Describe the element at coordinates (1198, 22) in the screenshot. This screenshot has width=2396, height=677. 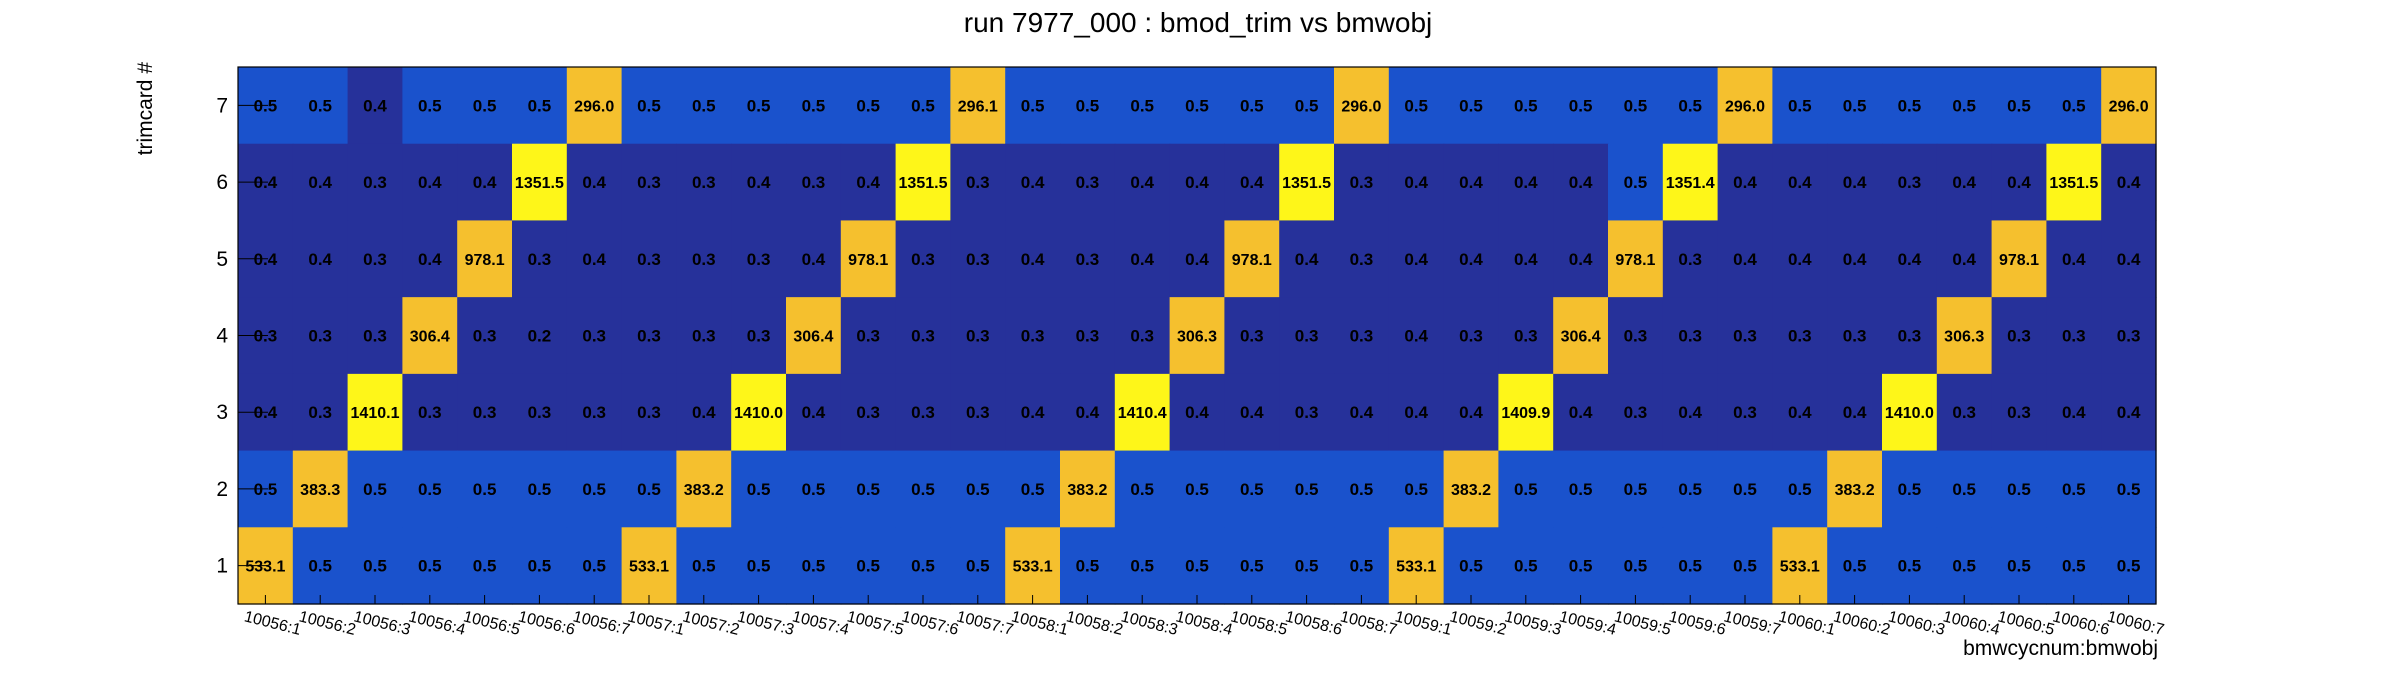
I see `chart-title: run 7977_000 : bmod_trim vs bmwobj` at that location.